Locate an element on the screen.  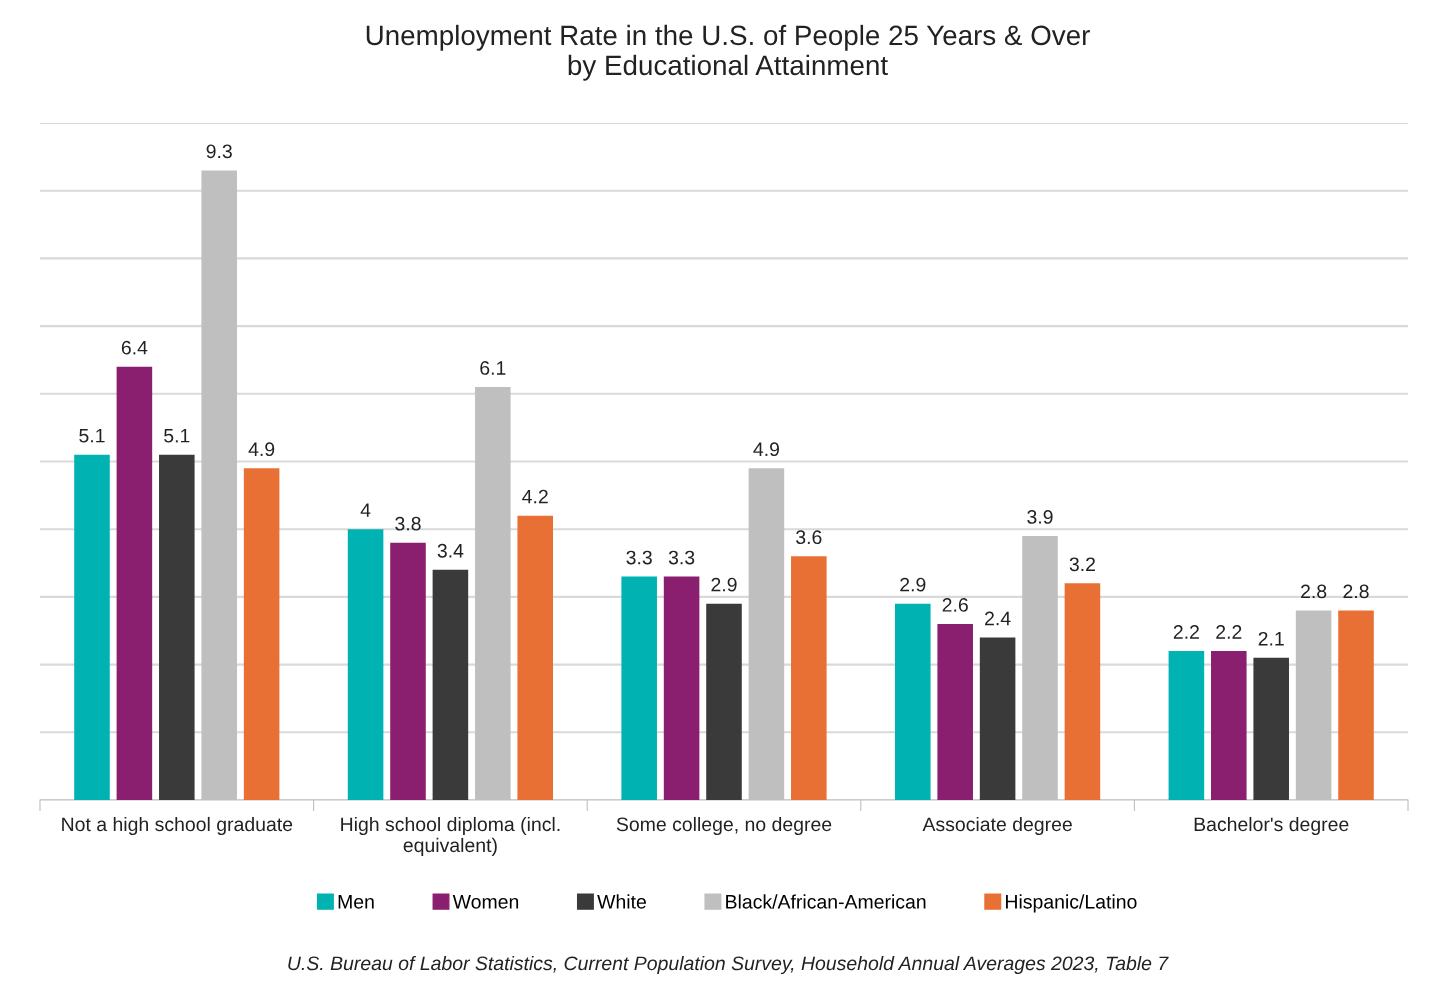
data-label: 3.4 is located at coordinates (450, 550).